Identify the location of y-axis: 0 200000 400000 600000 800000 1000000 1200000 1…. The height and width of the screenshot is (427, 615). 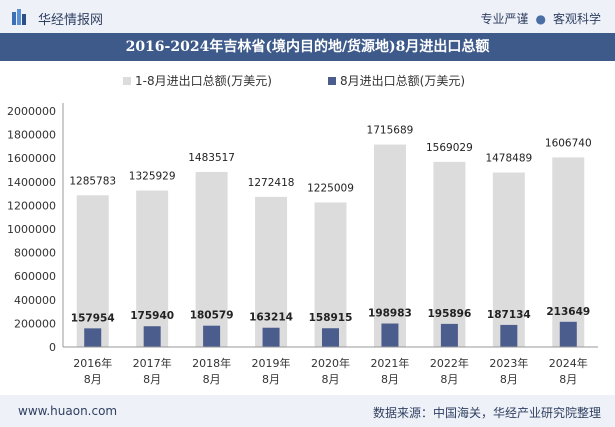
(35, 228).